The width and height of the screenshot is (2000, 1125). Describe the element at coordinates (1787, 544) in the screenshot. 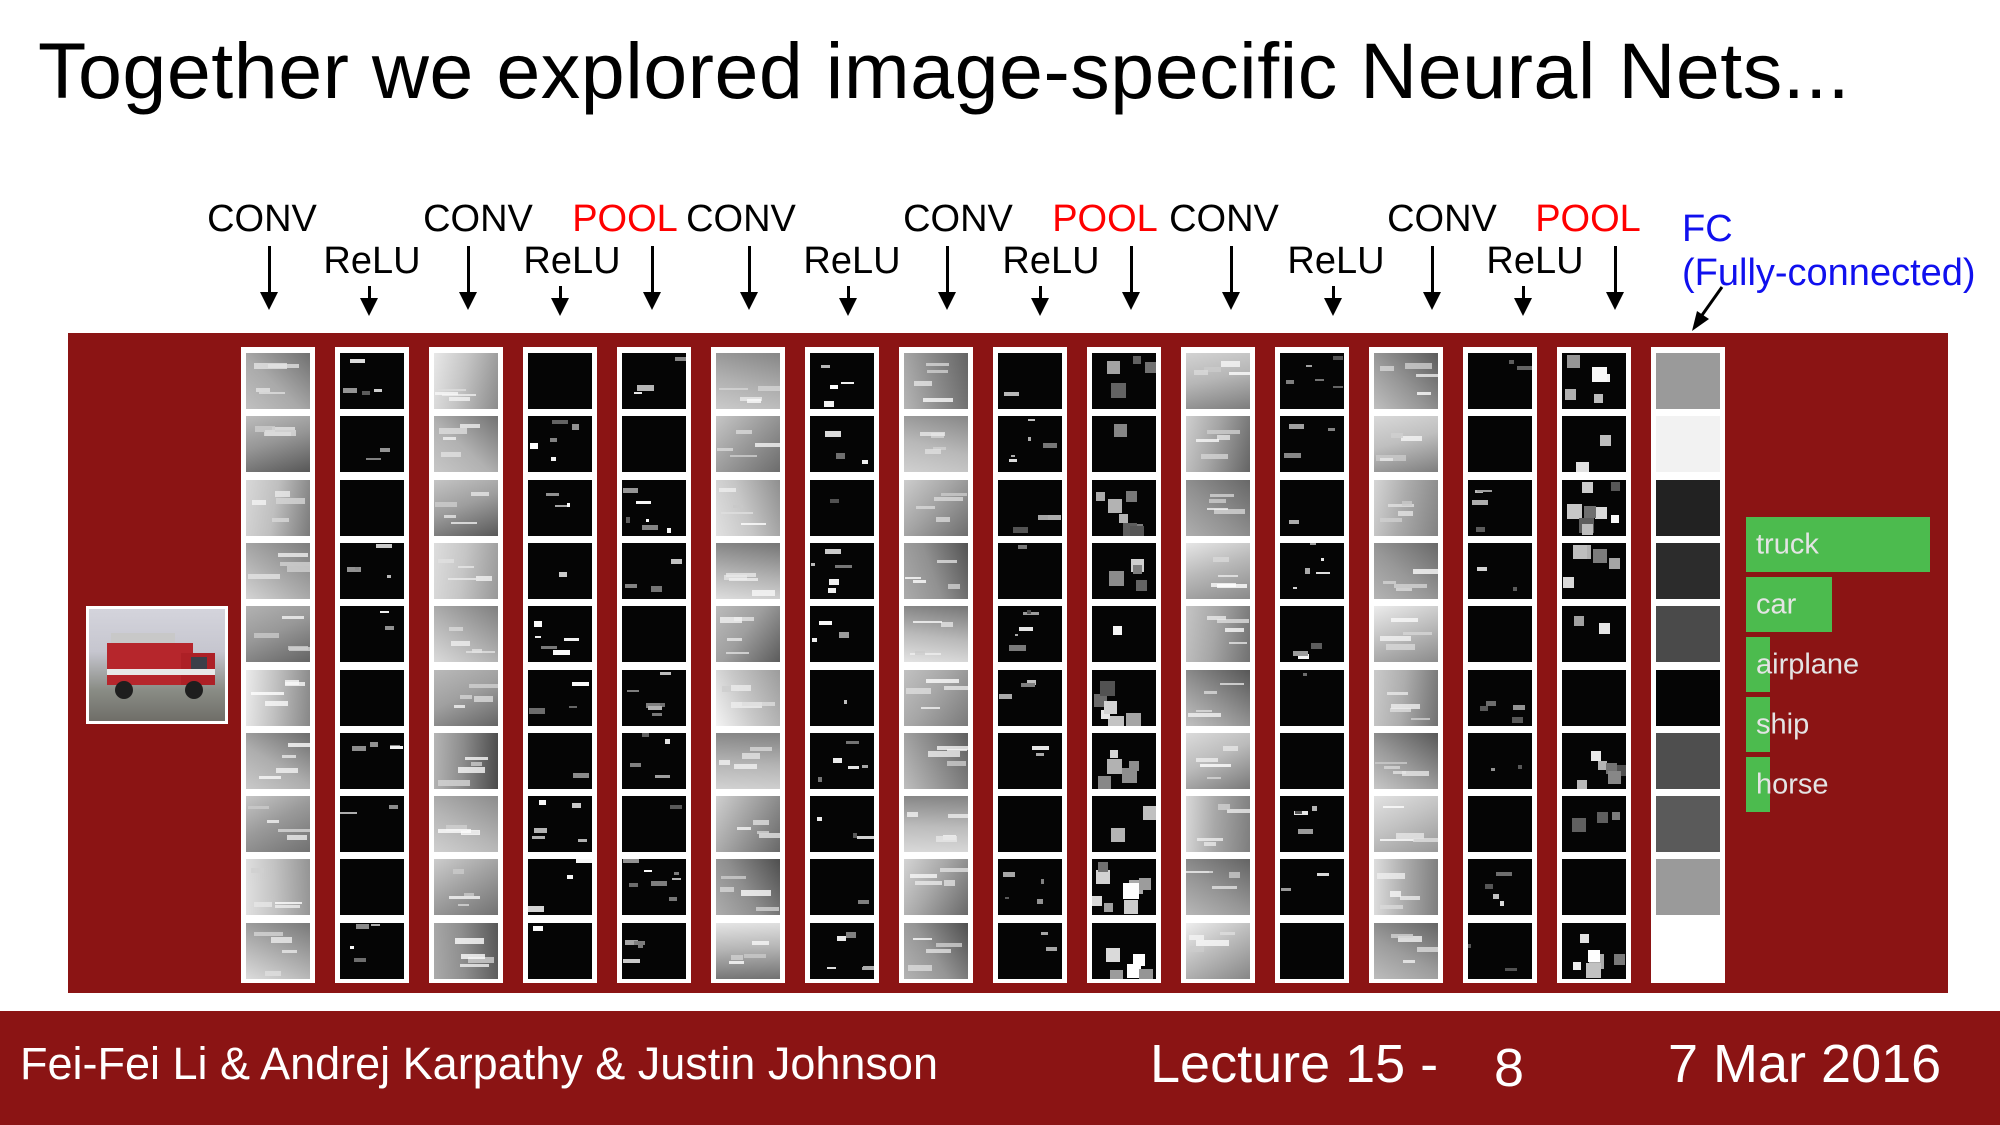

I see `prediction-label: truck` at that location.